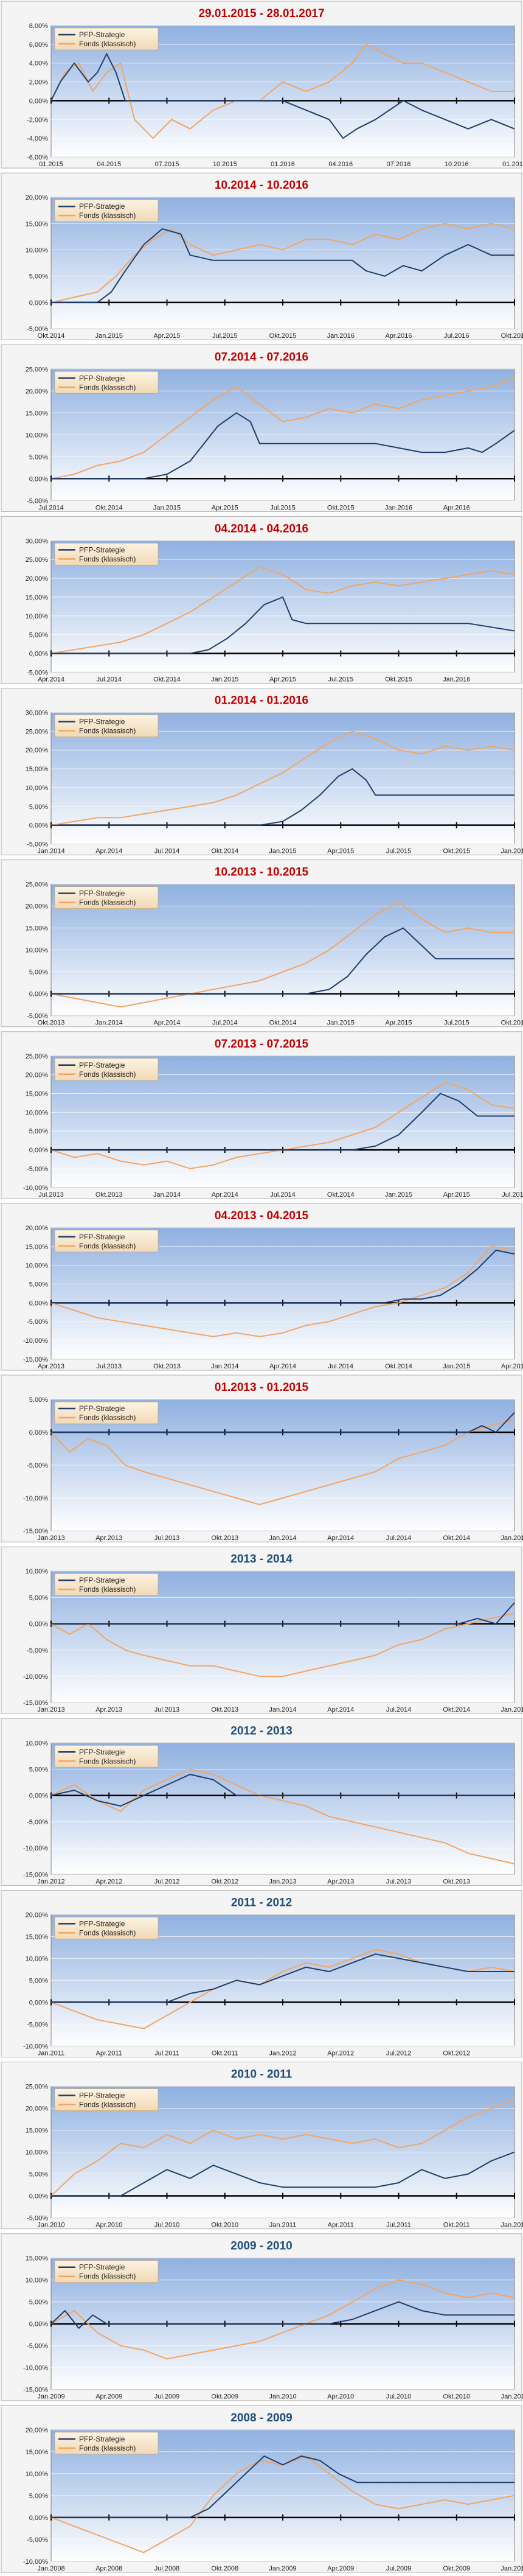 The height and width of the screenshot is (2576, 523). Describe the element at coordinates (261, 1559) in the screenshot. I see `chart-title: 2013 - 2014` at that location.